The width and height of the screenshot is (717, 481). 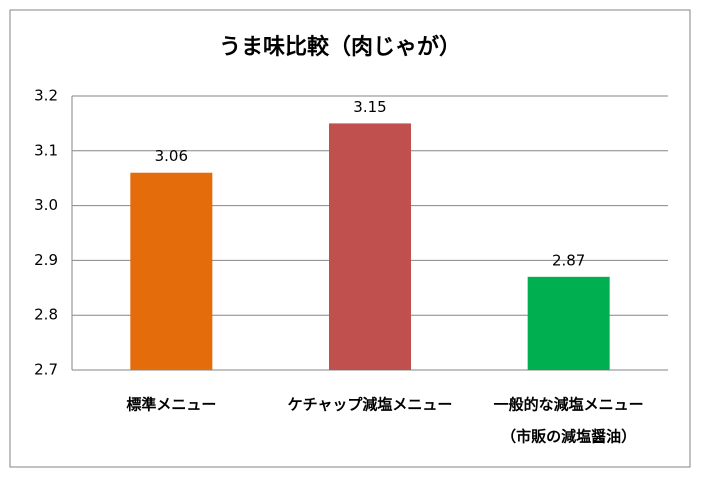 I want to click on x-tick-label: 一般的な減塩メニュー, so click(x=569, y=405).